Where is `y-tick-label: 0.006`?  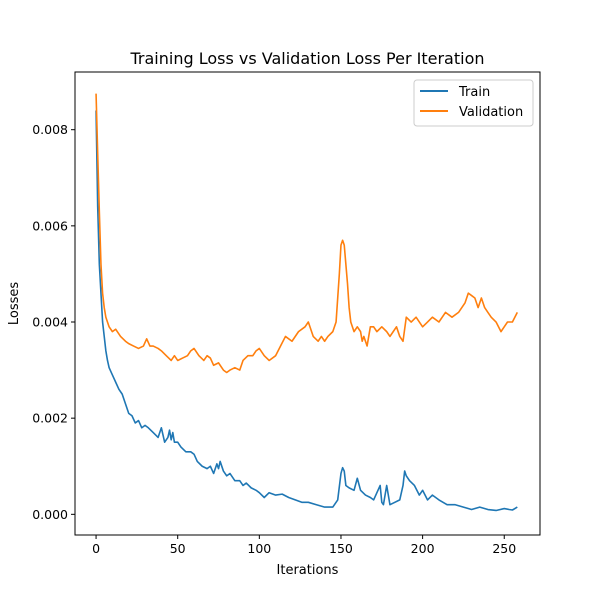 y-tick-label: 0.006 is located at coordinates (50, 225).